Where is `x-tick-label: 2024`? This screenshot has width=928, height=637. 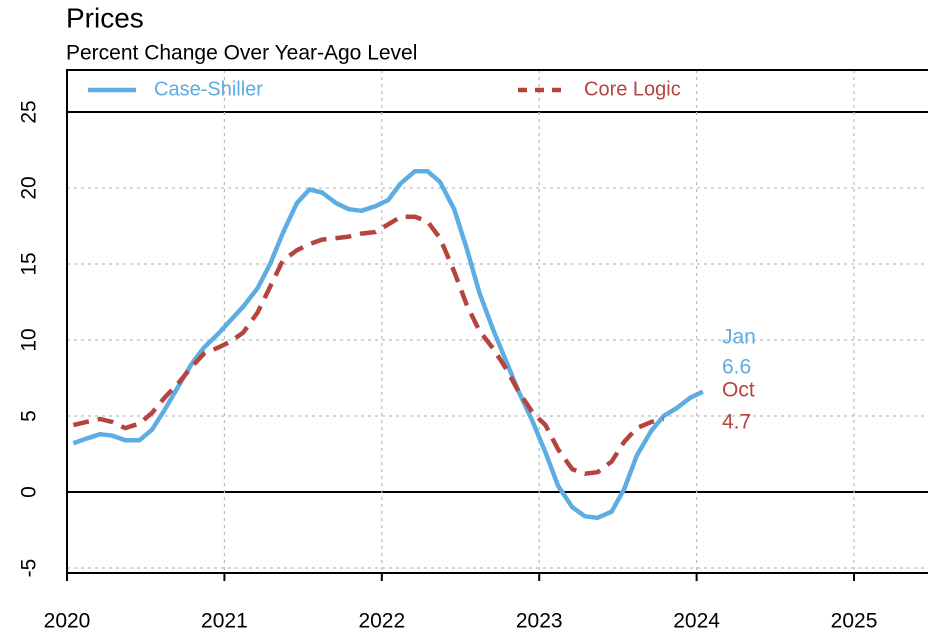 x-tick-label: 2024 is located at coordinates (696, 621).